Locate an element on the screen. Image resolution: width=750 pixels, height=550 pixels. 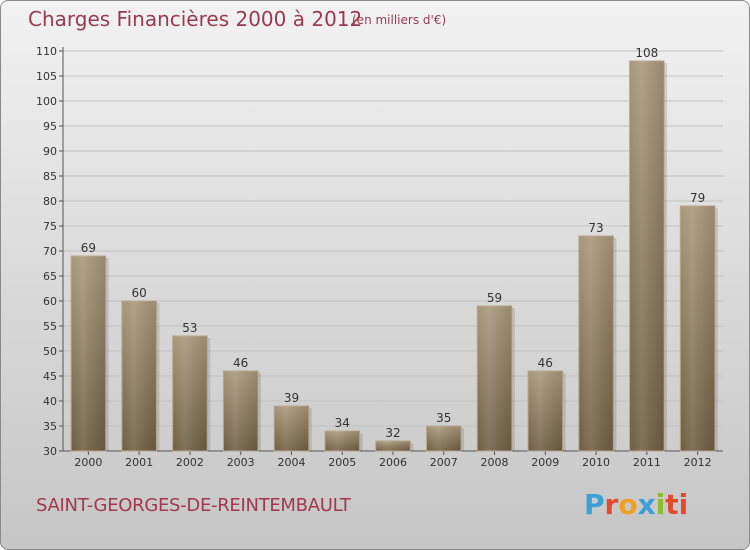
x-tick-label: 2008 is located at coordinates (495, 462).